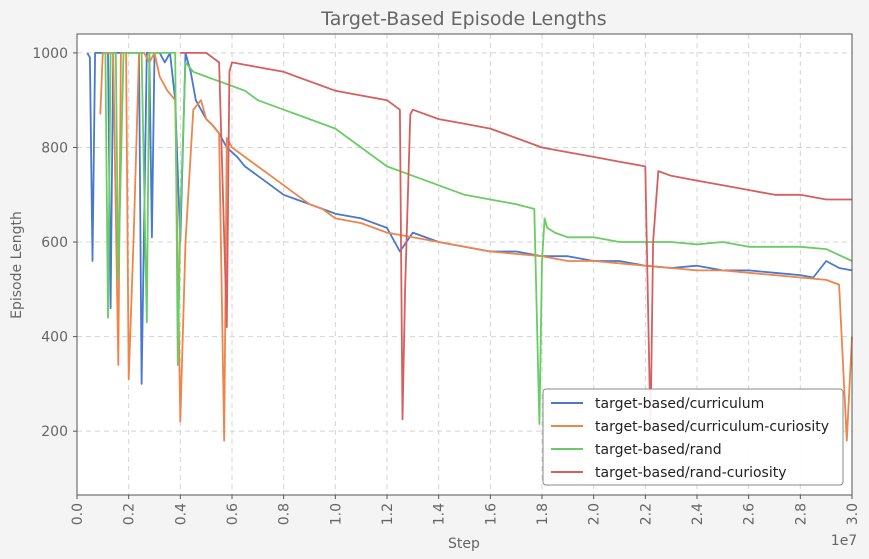 This screenshot has height=559, width=869. Describe the element at coordinates (698, 514) in the screenshot. I see `x-tick-label: 2.4` at that location.